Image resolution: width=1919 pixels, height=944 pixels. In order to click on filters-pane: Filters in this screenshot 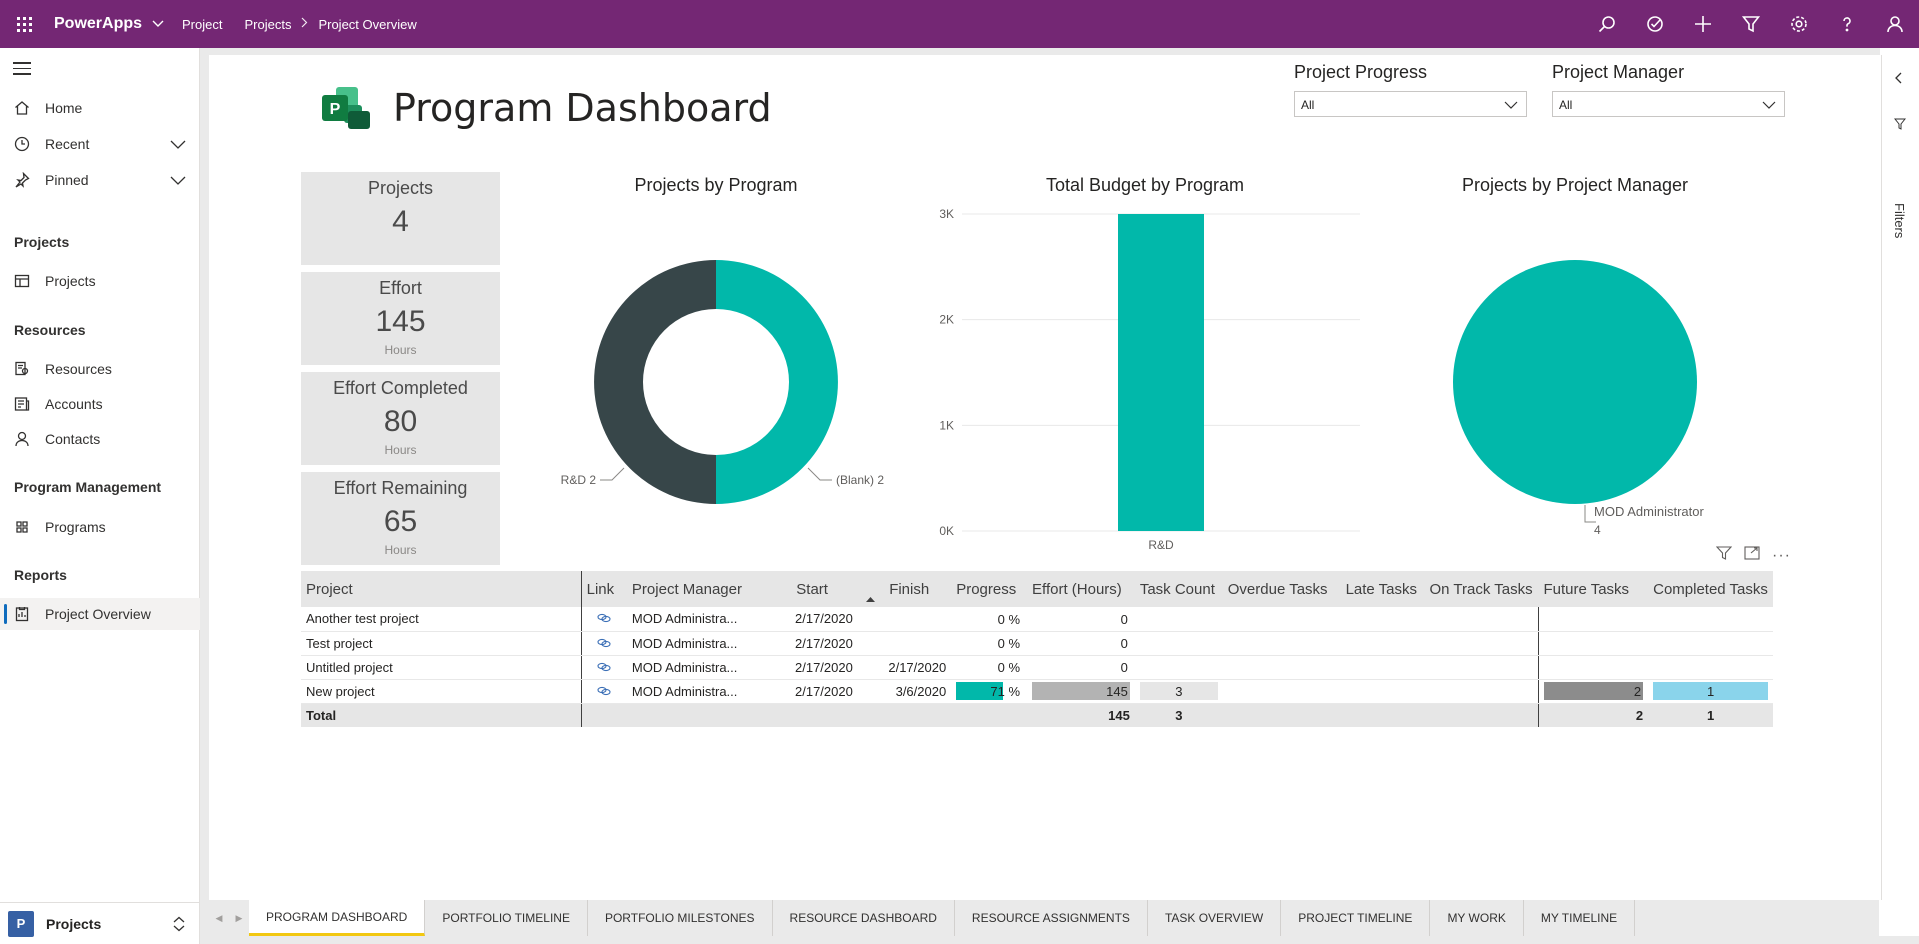, I will do `click(1900, 477)`.